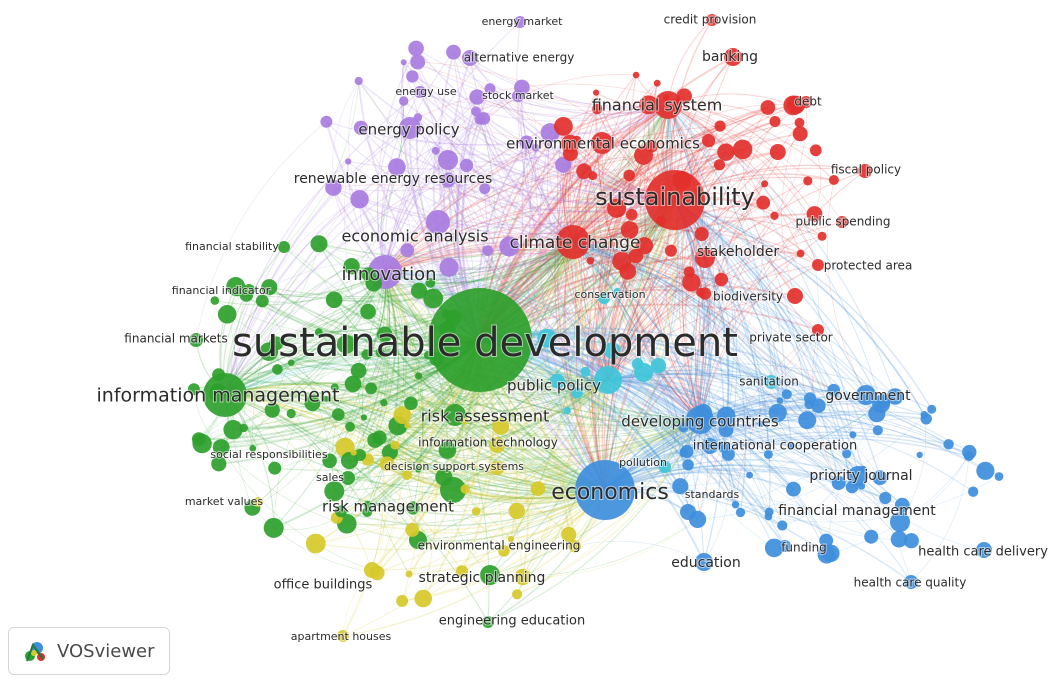 The width and height of the screenshot is (1052, 681). I want to click on label-private-sector: private sector, so click(791, 338).